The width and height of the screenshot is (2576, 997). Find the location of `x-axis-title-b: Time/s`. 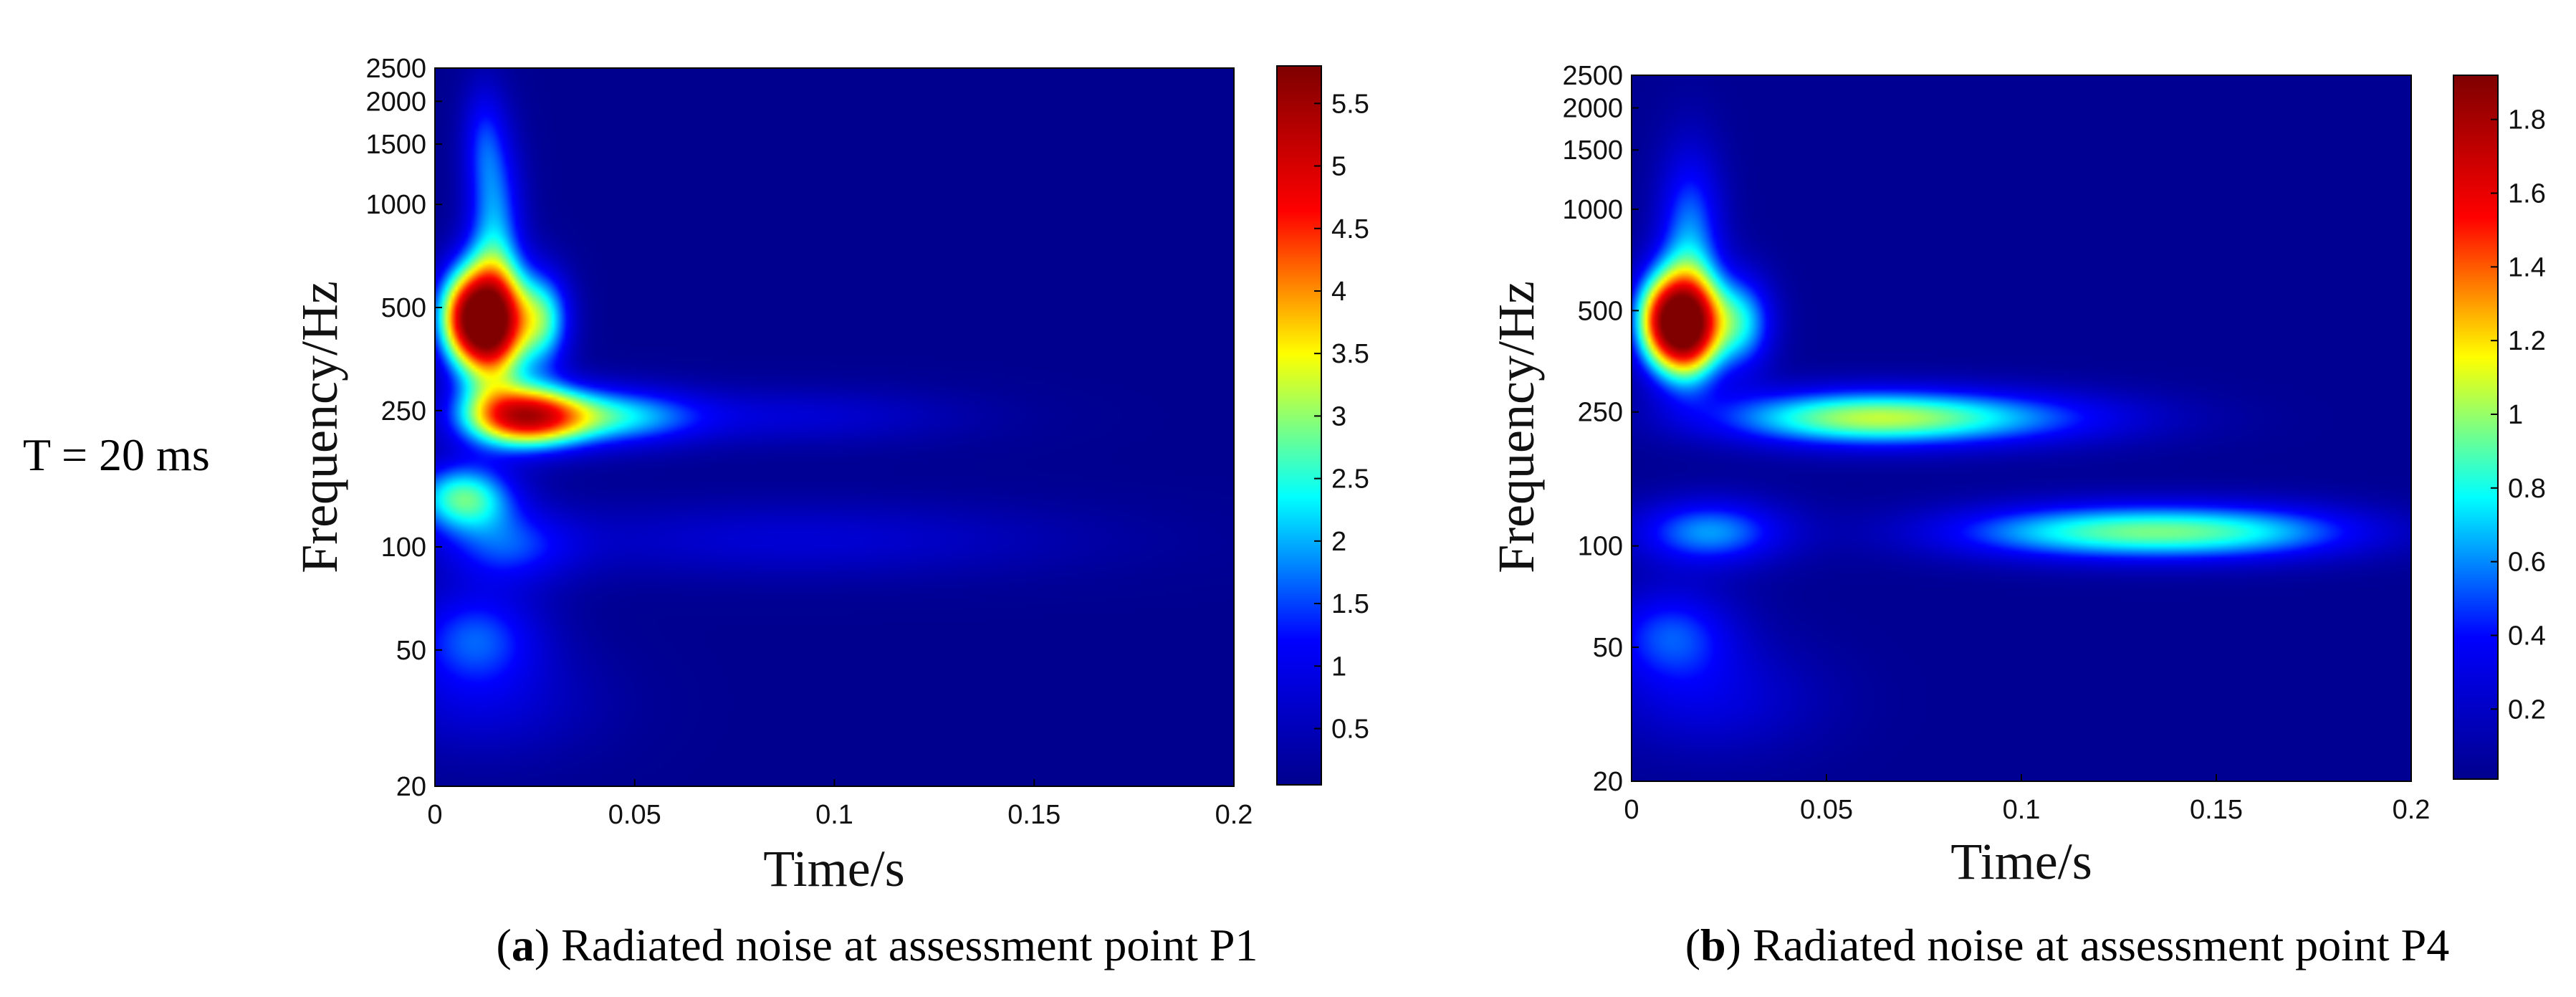

x-axis-title-b: Time/s is located at coordinates (2021, 861).